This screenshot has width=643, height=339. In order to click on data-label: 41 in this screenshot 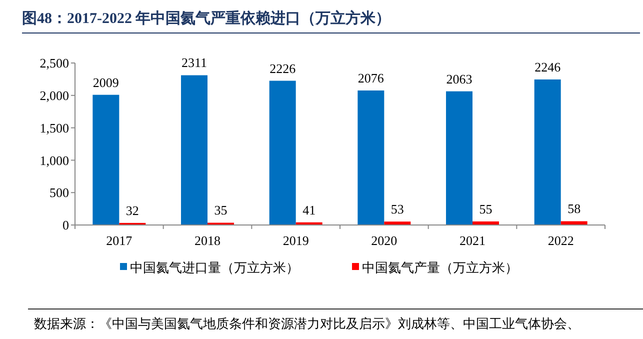, I will do `click(309, 210)`.